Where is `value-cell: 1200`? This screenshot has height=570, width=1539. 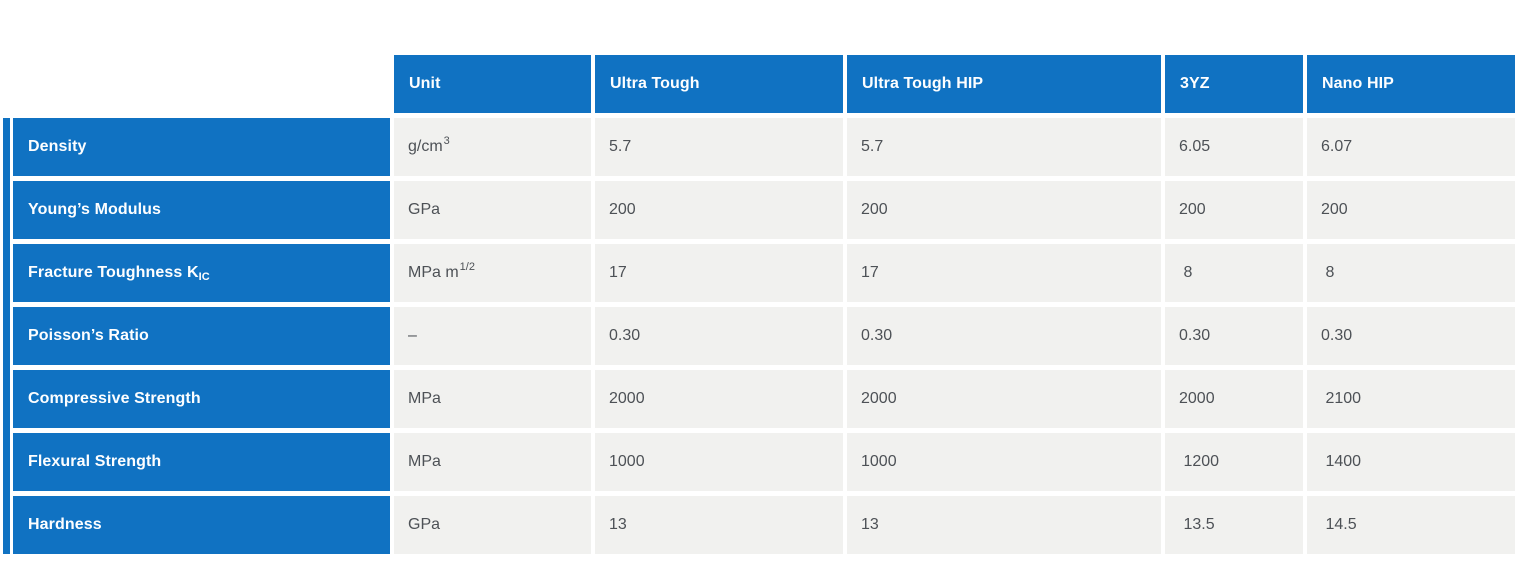
value-cell: 1200 is located at coordinates (1234, 462).